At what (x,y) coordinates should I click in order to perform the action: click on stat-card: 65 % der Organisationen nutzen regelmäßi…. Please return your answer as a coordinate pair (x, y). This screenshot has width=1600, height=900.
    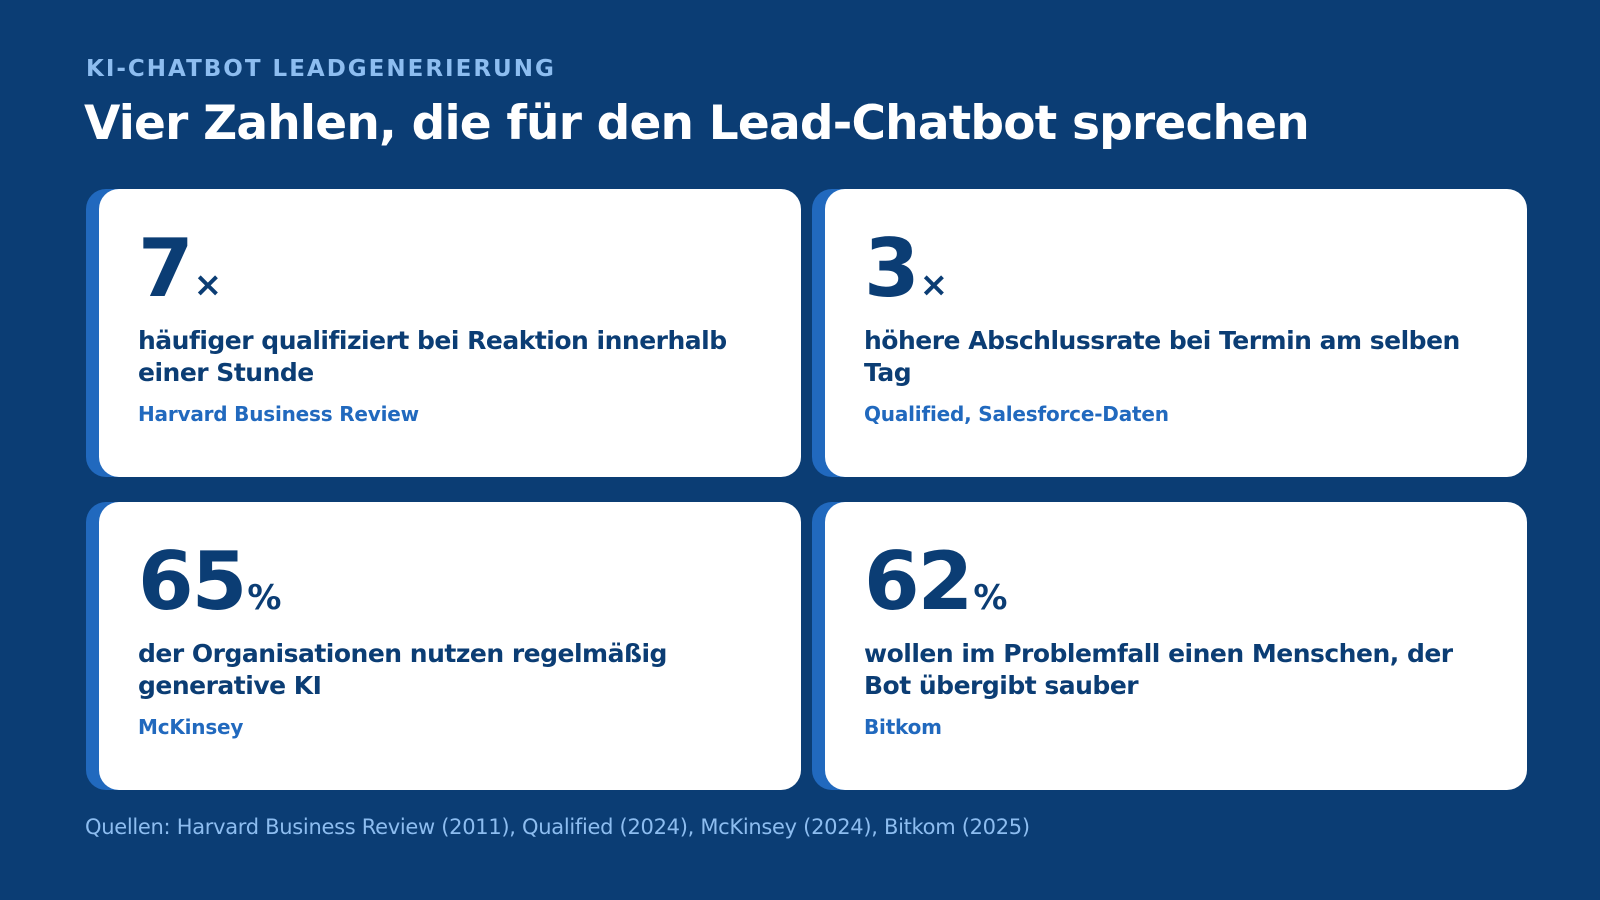
    Looking at the image, I should click on (450, 646).